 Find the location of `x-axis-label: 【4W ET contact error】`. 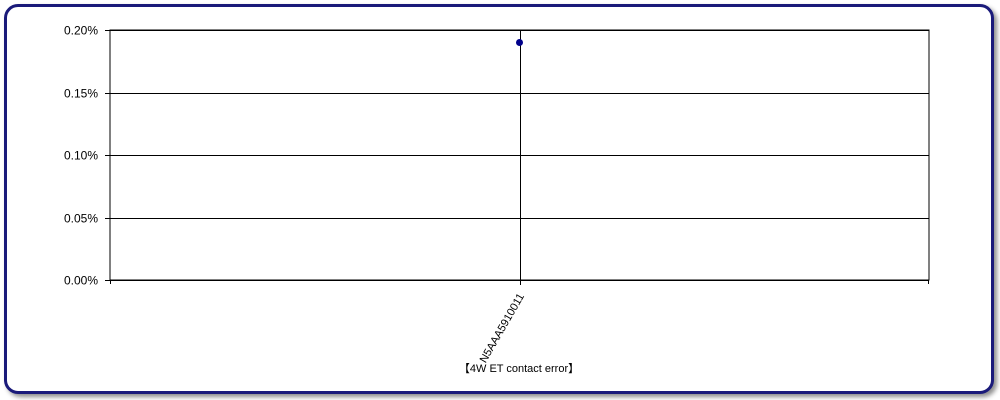

x-axis-label: 【4W ET contact error】 is located at coordinates (519, 368).